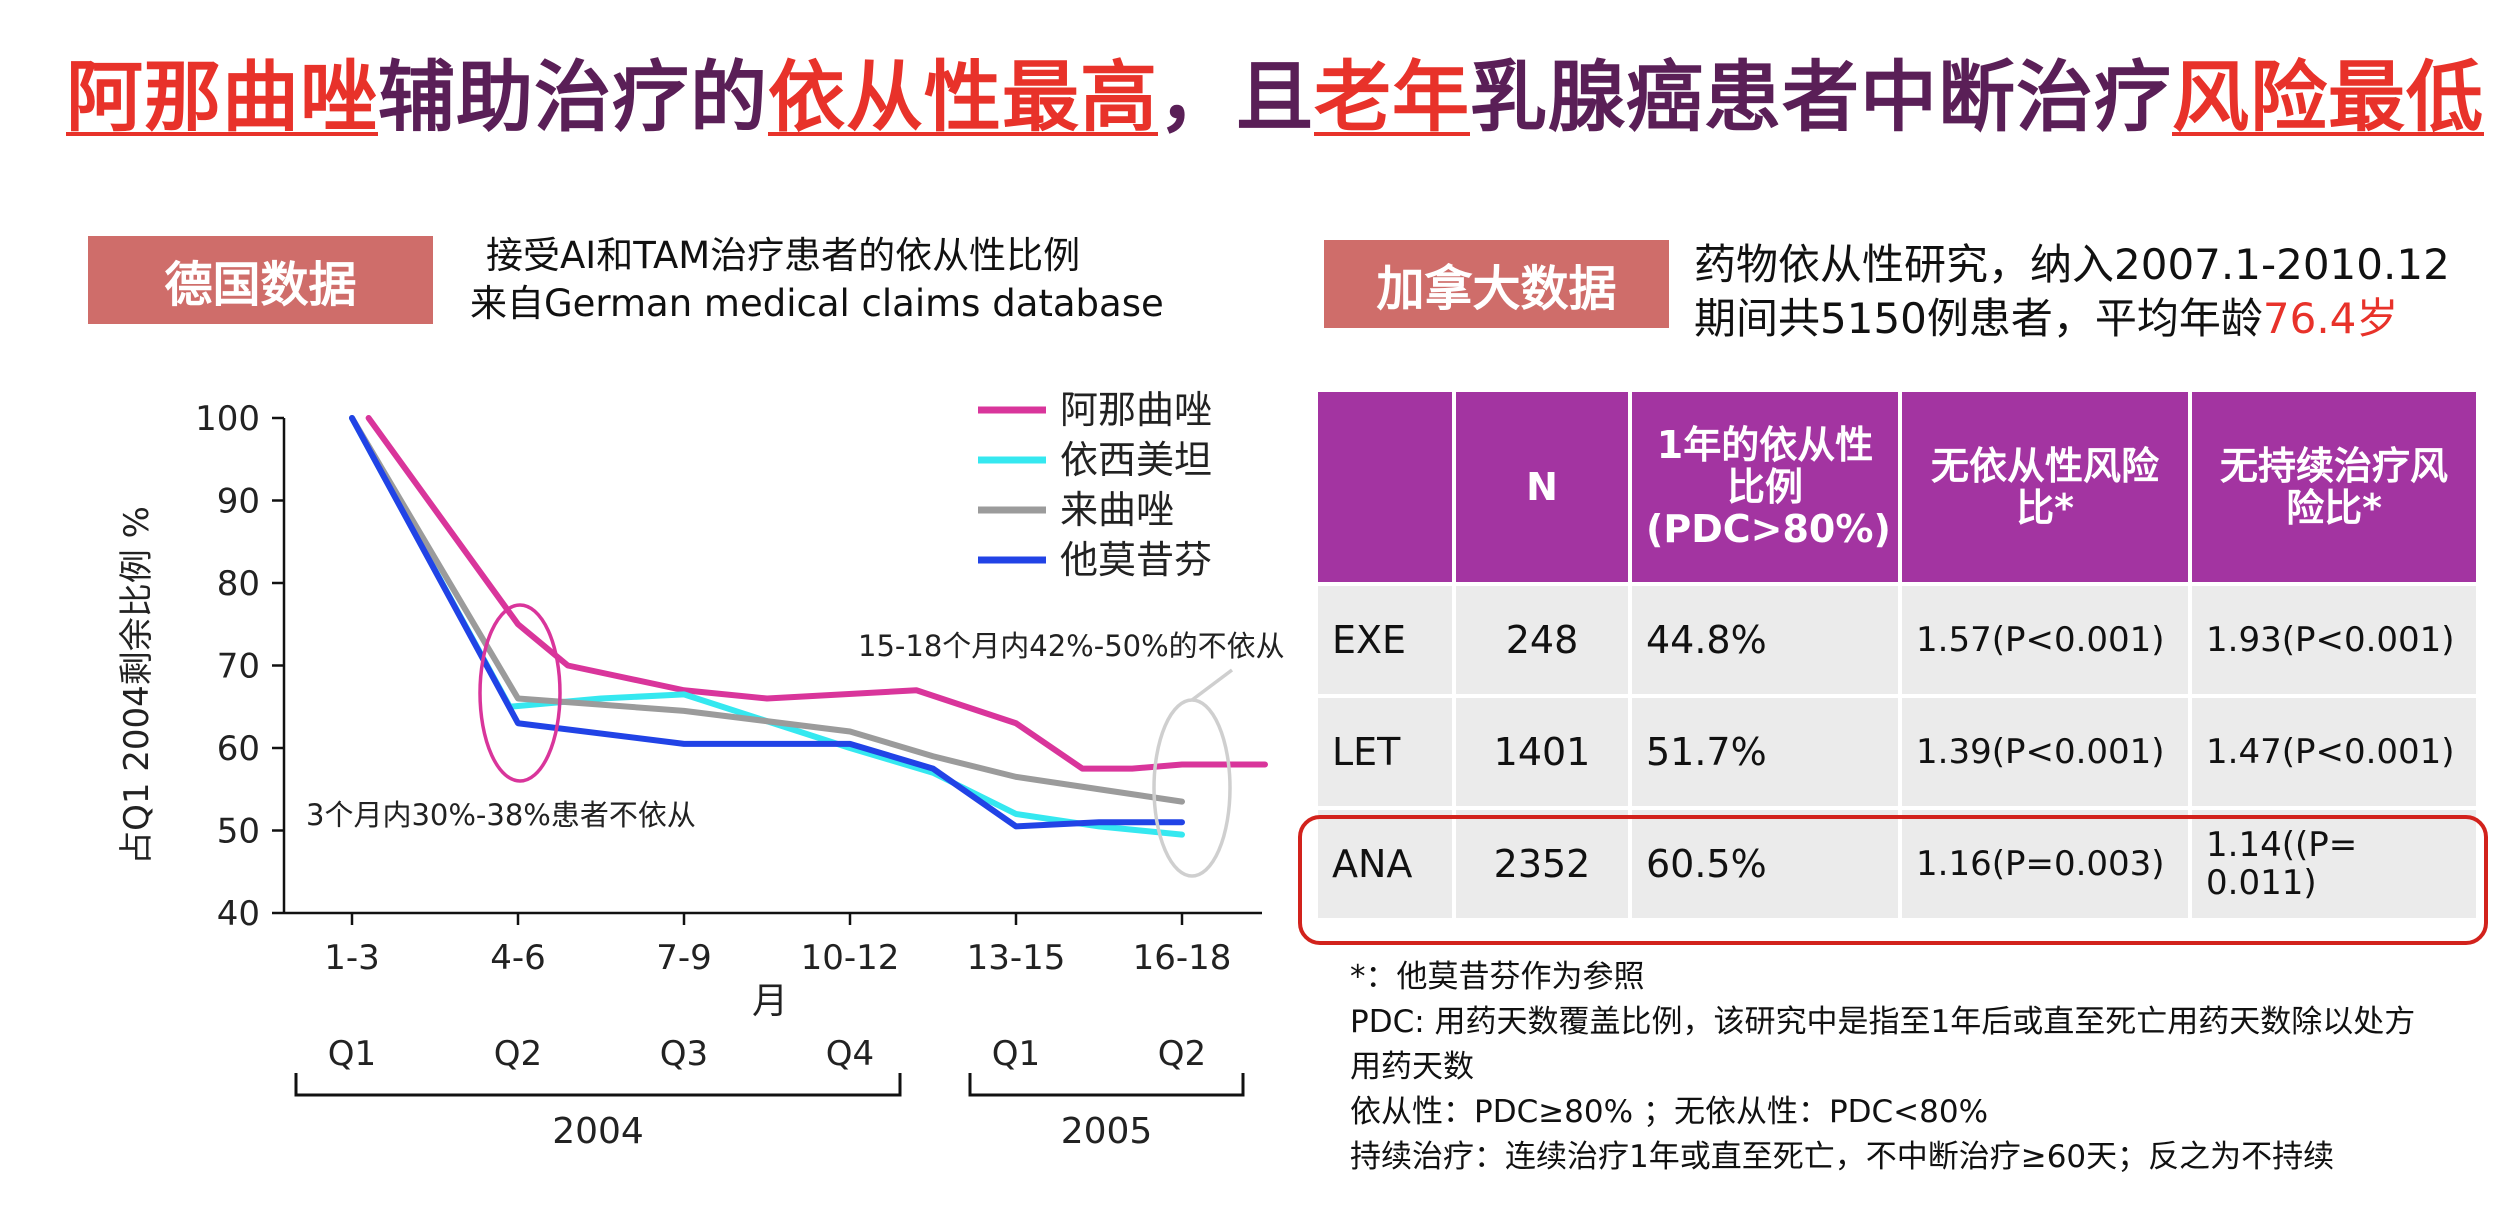 Image resolution: width=2498 pixels, height=1208 pixels. I want to click on row-exe-hr1: 1.57(P<0.001), so click(2045, 640).